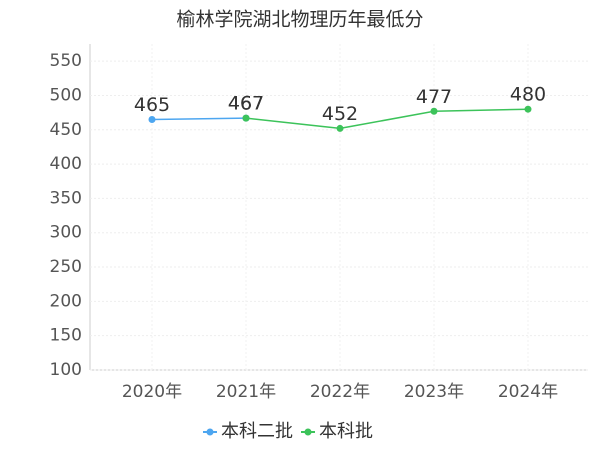 This screenshot has height=450, width=600. What do you see at coordinates (528, 95) in the screenshot?
I see `data-label: 480` at bounding box center [528, 95].